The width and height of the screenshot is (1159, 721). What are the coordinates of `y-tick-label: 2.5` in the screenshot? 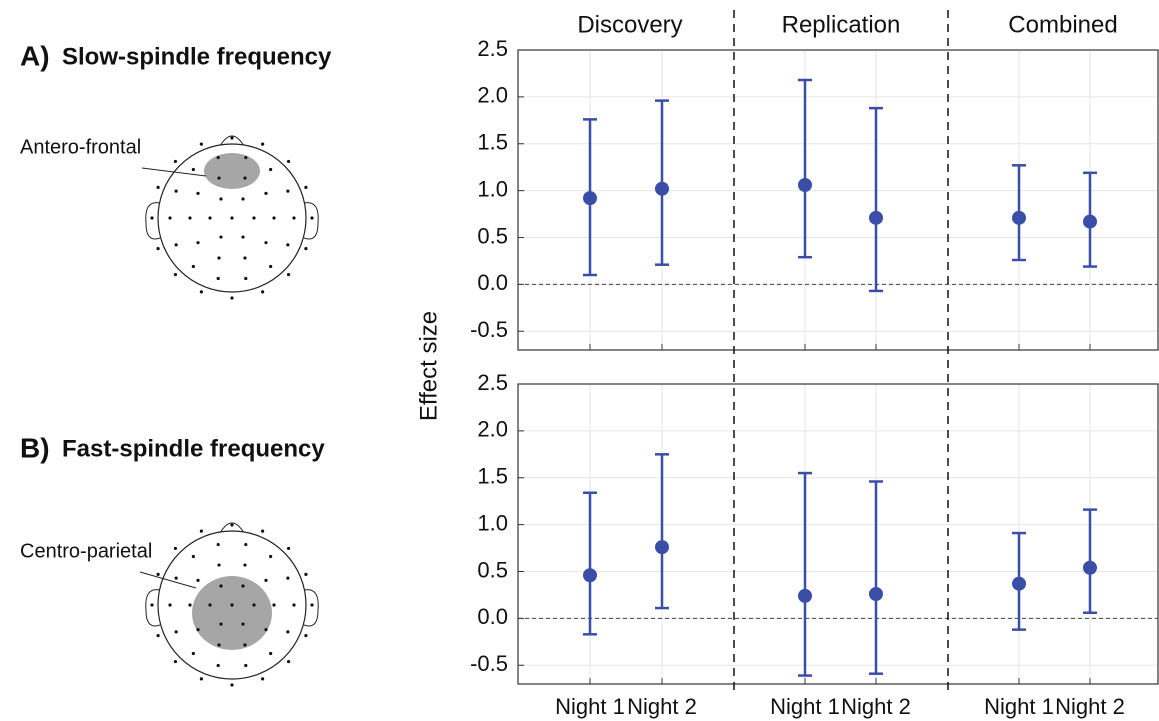 It's located at (492, 48).